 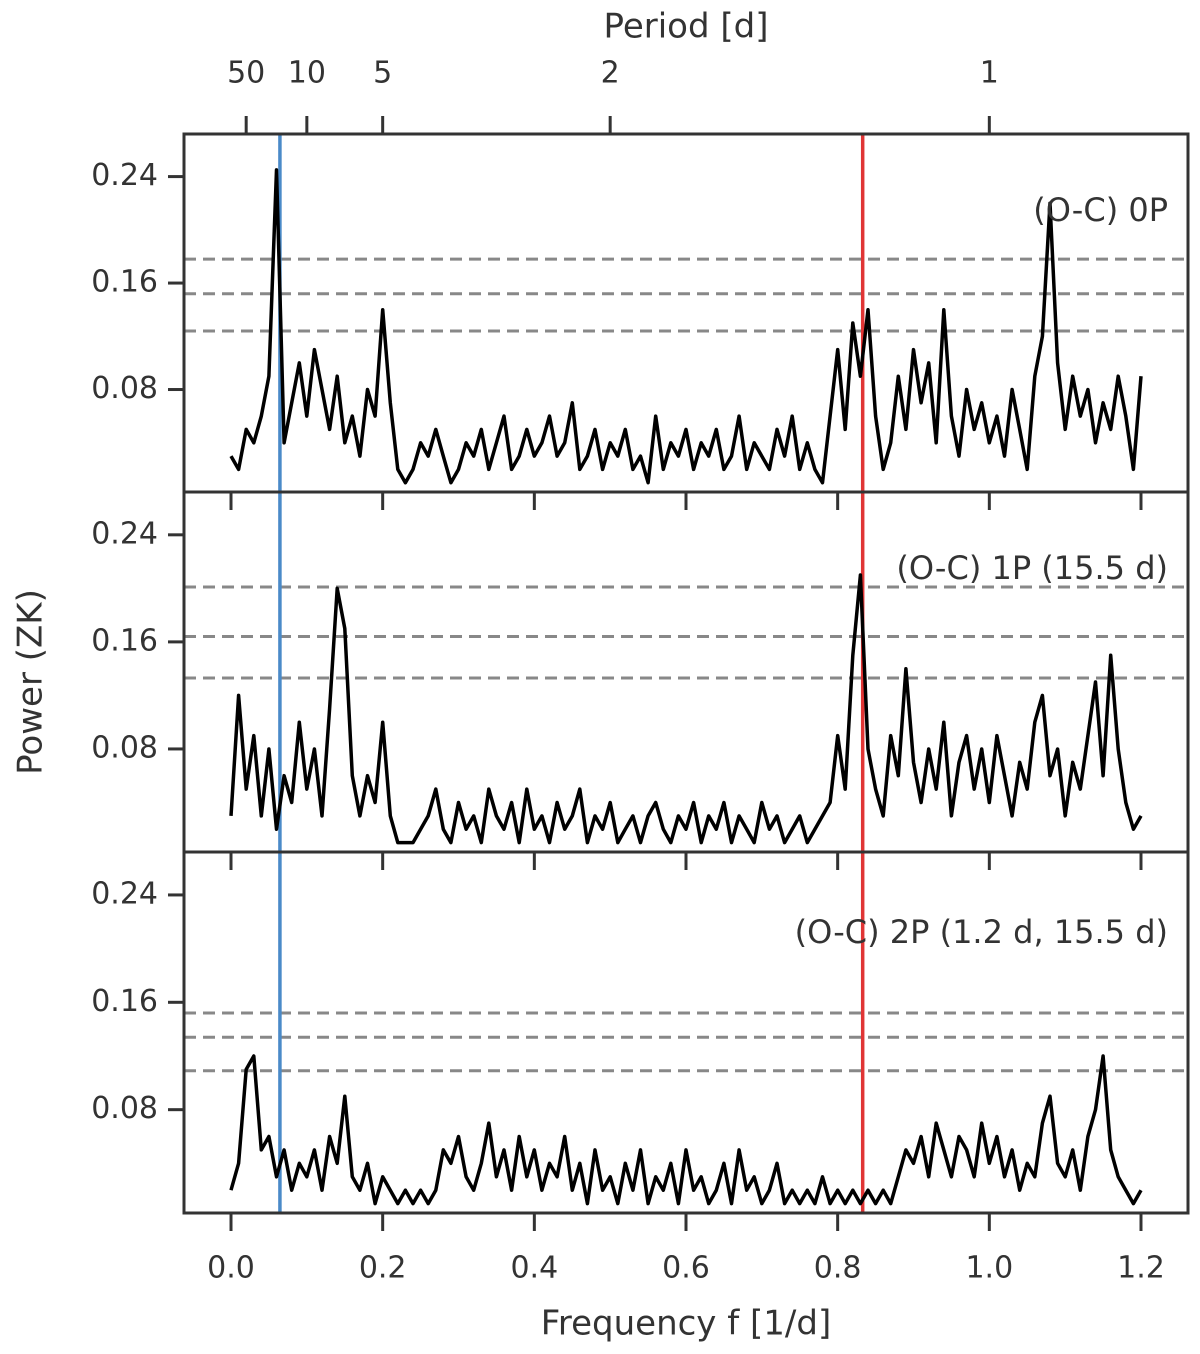 I want to click on panel-label: (O-C) 2P (1.2 d, 15.5 d), so click(x=981, y=932).